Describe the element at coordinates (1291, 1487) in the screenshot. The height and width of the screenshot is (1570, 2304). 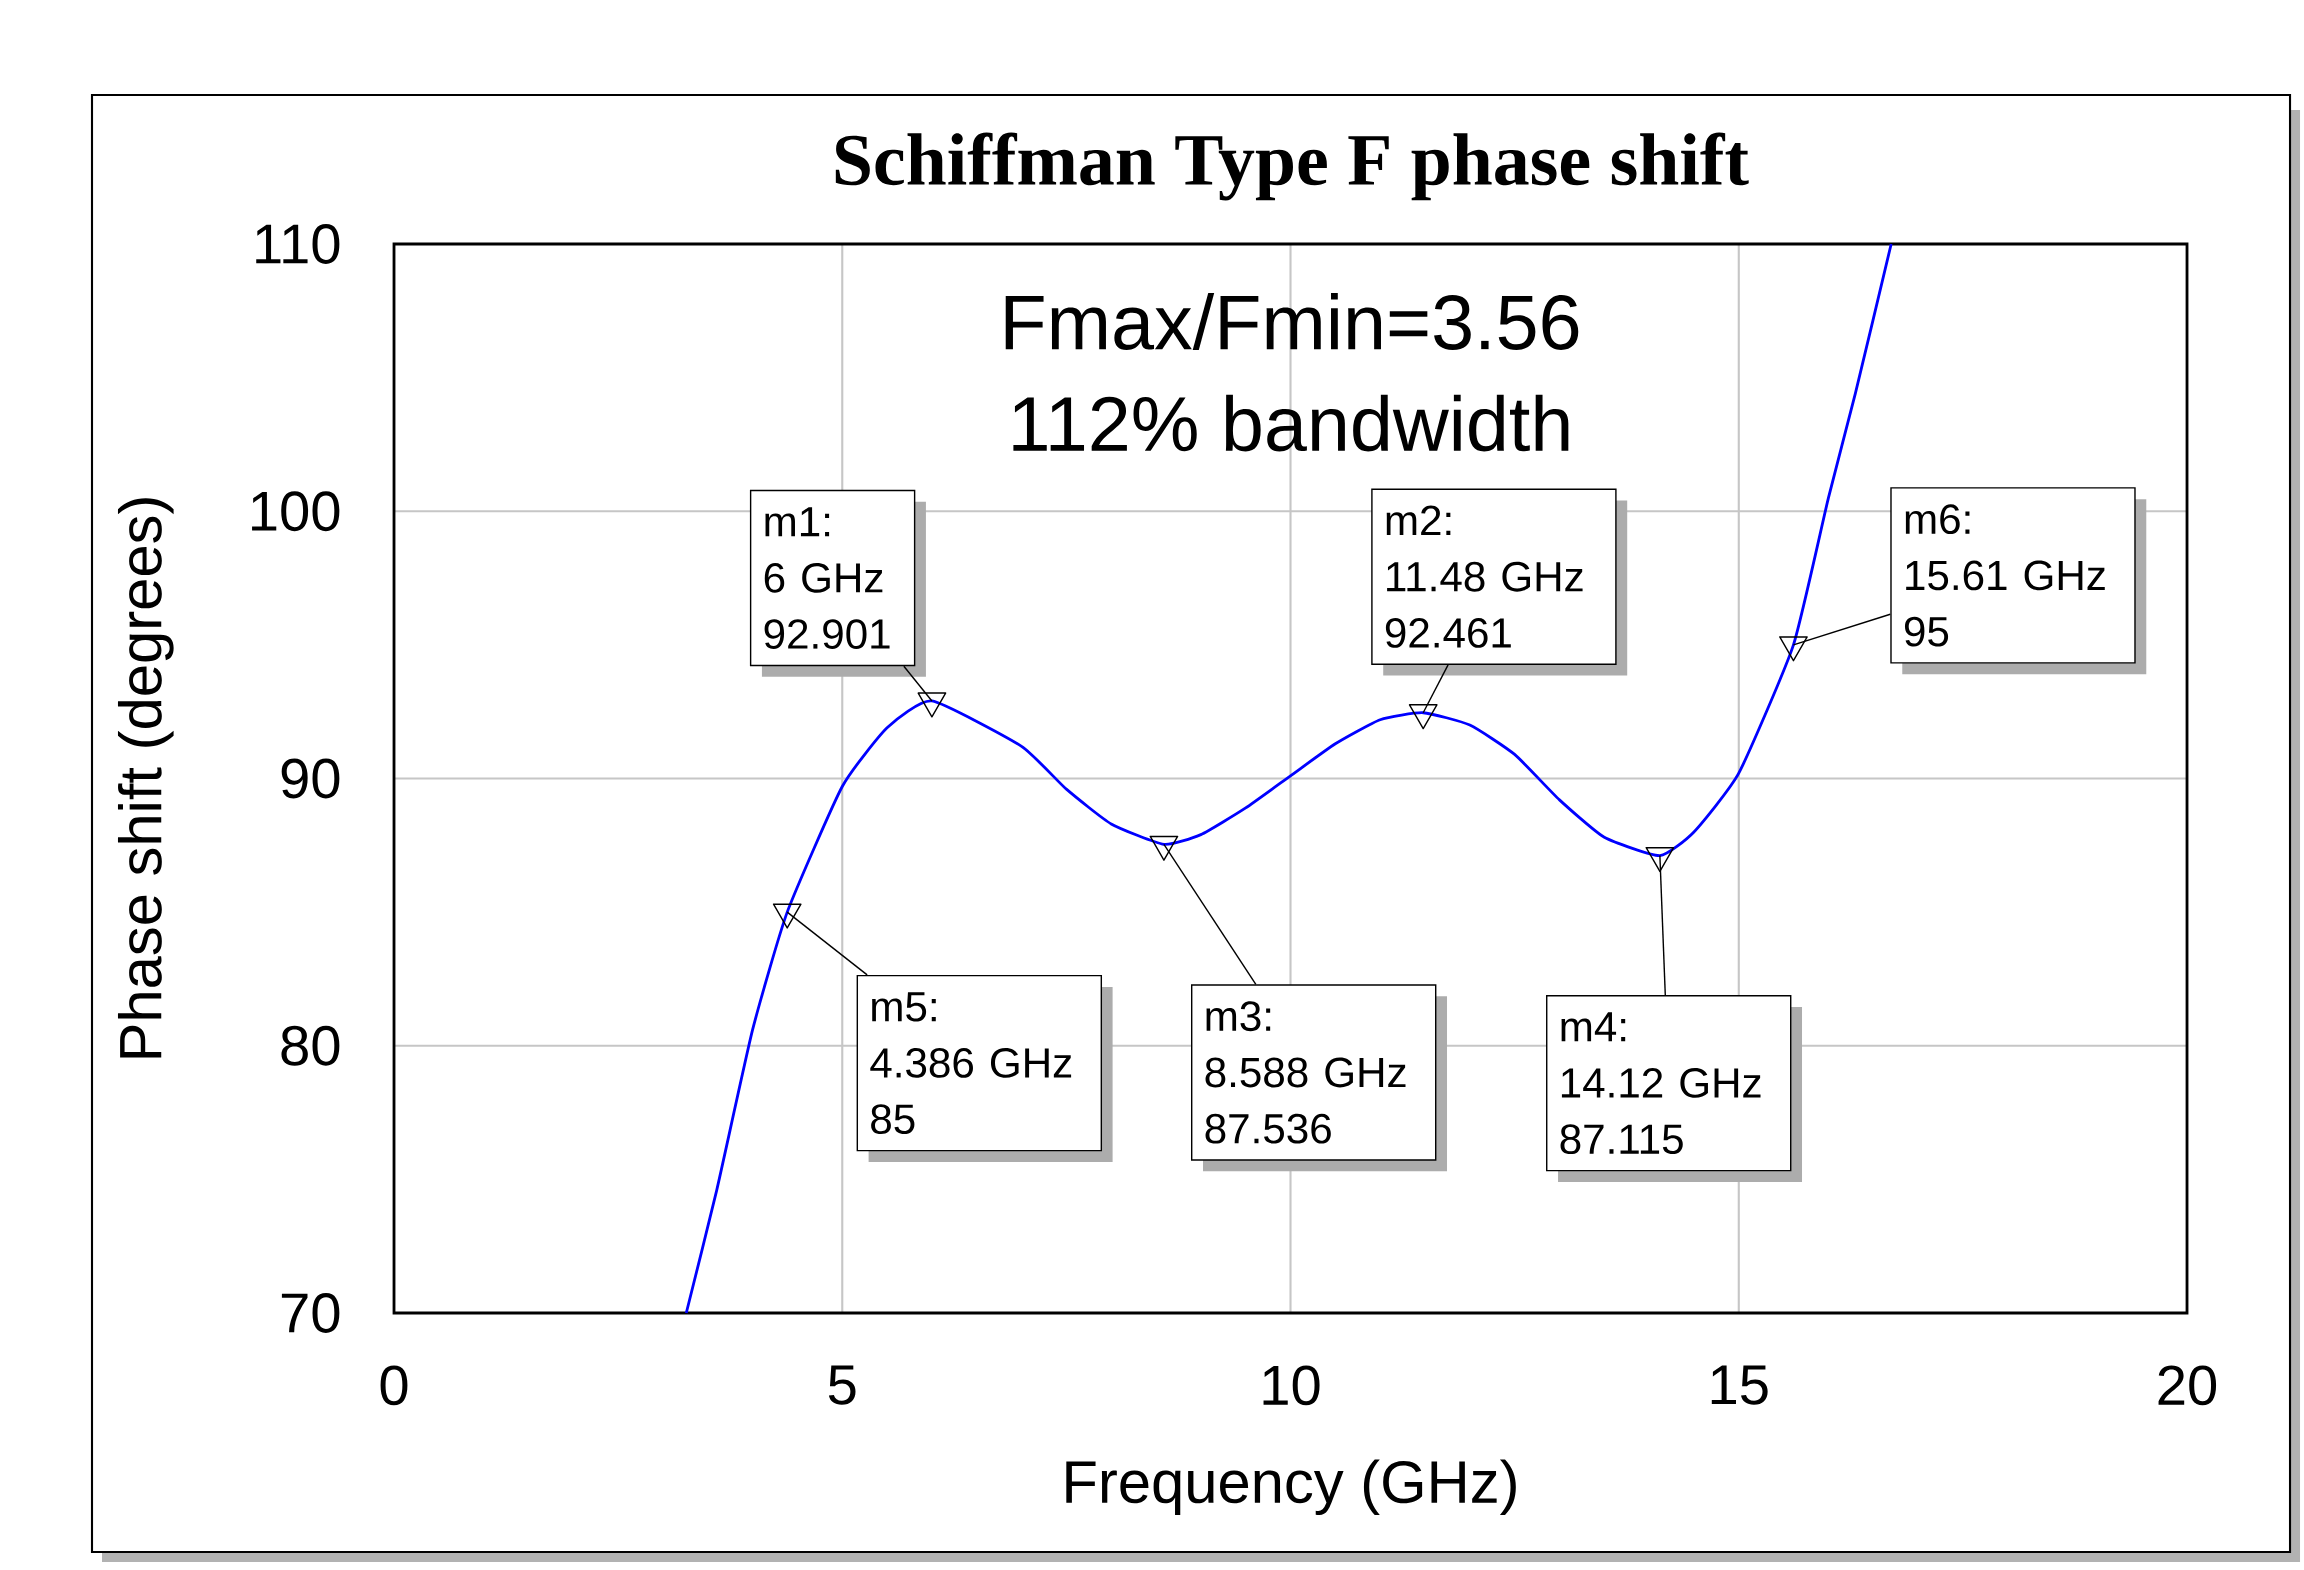
I see `x-axis-title: Frequency (GHz)` at that location.